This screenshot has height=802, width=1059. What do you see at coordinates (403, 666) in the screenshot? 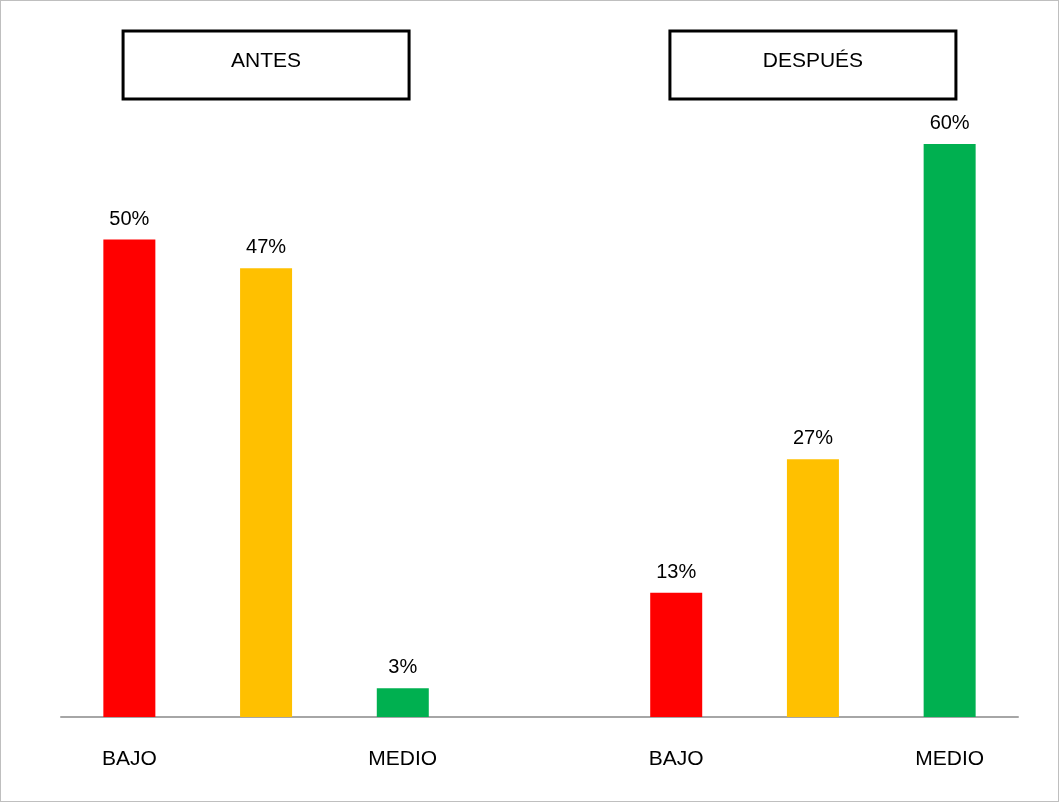
I see `data-label: 3%` at bounding box center [403, 666].